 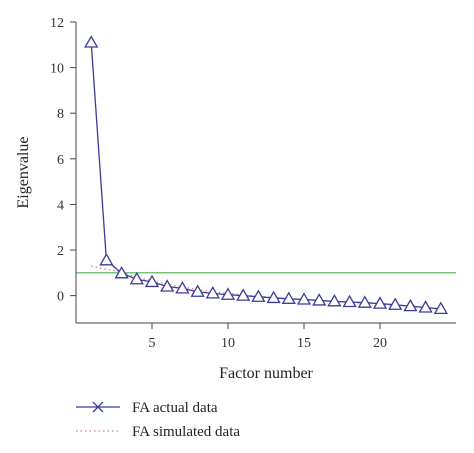 I want to click on y-tick-label: 10, so click(x=57, y=69).